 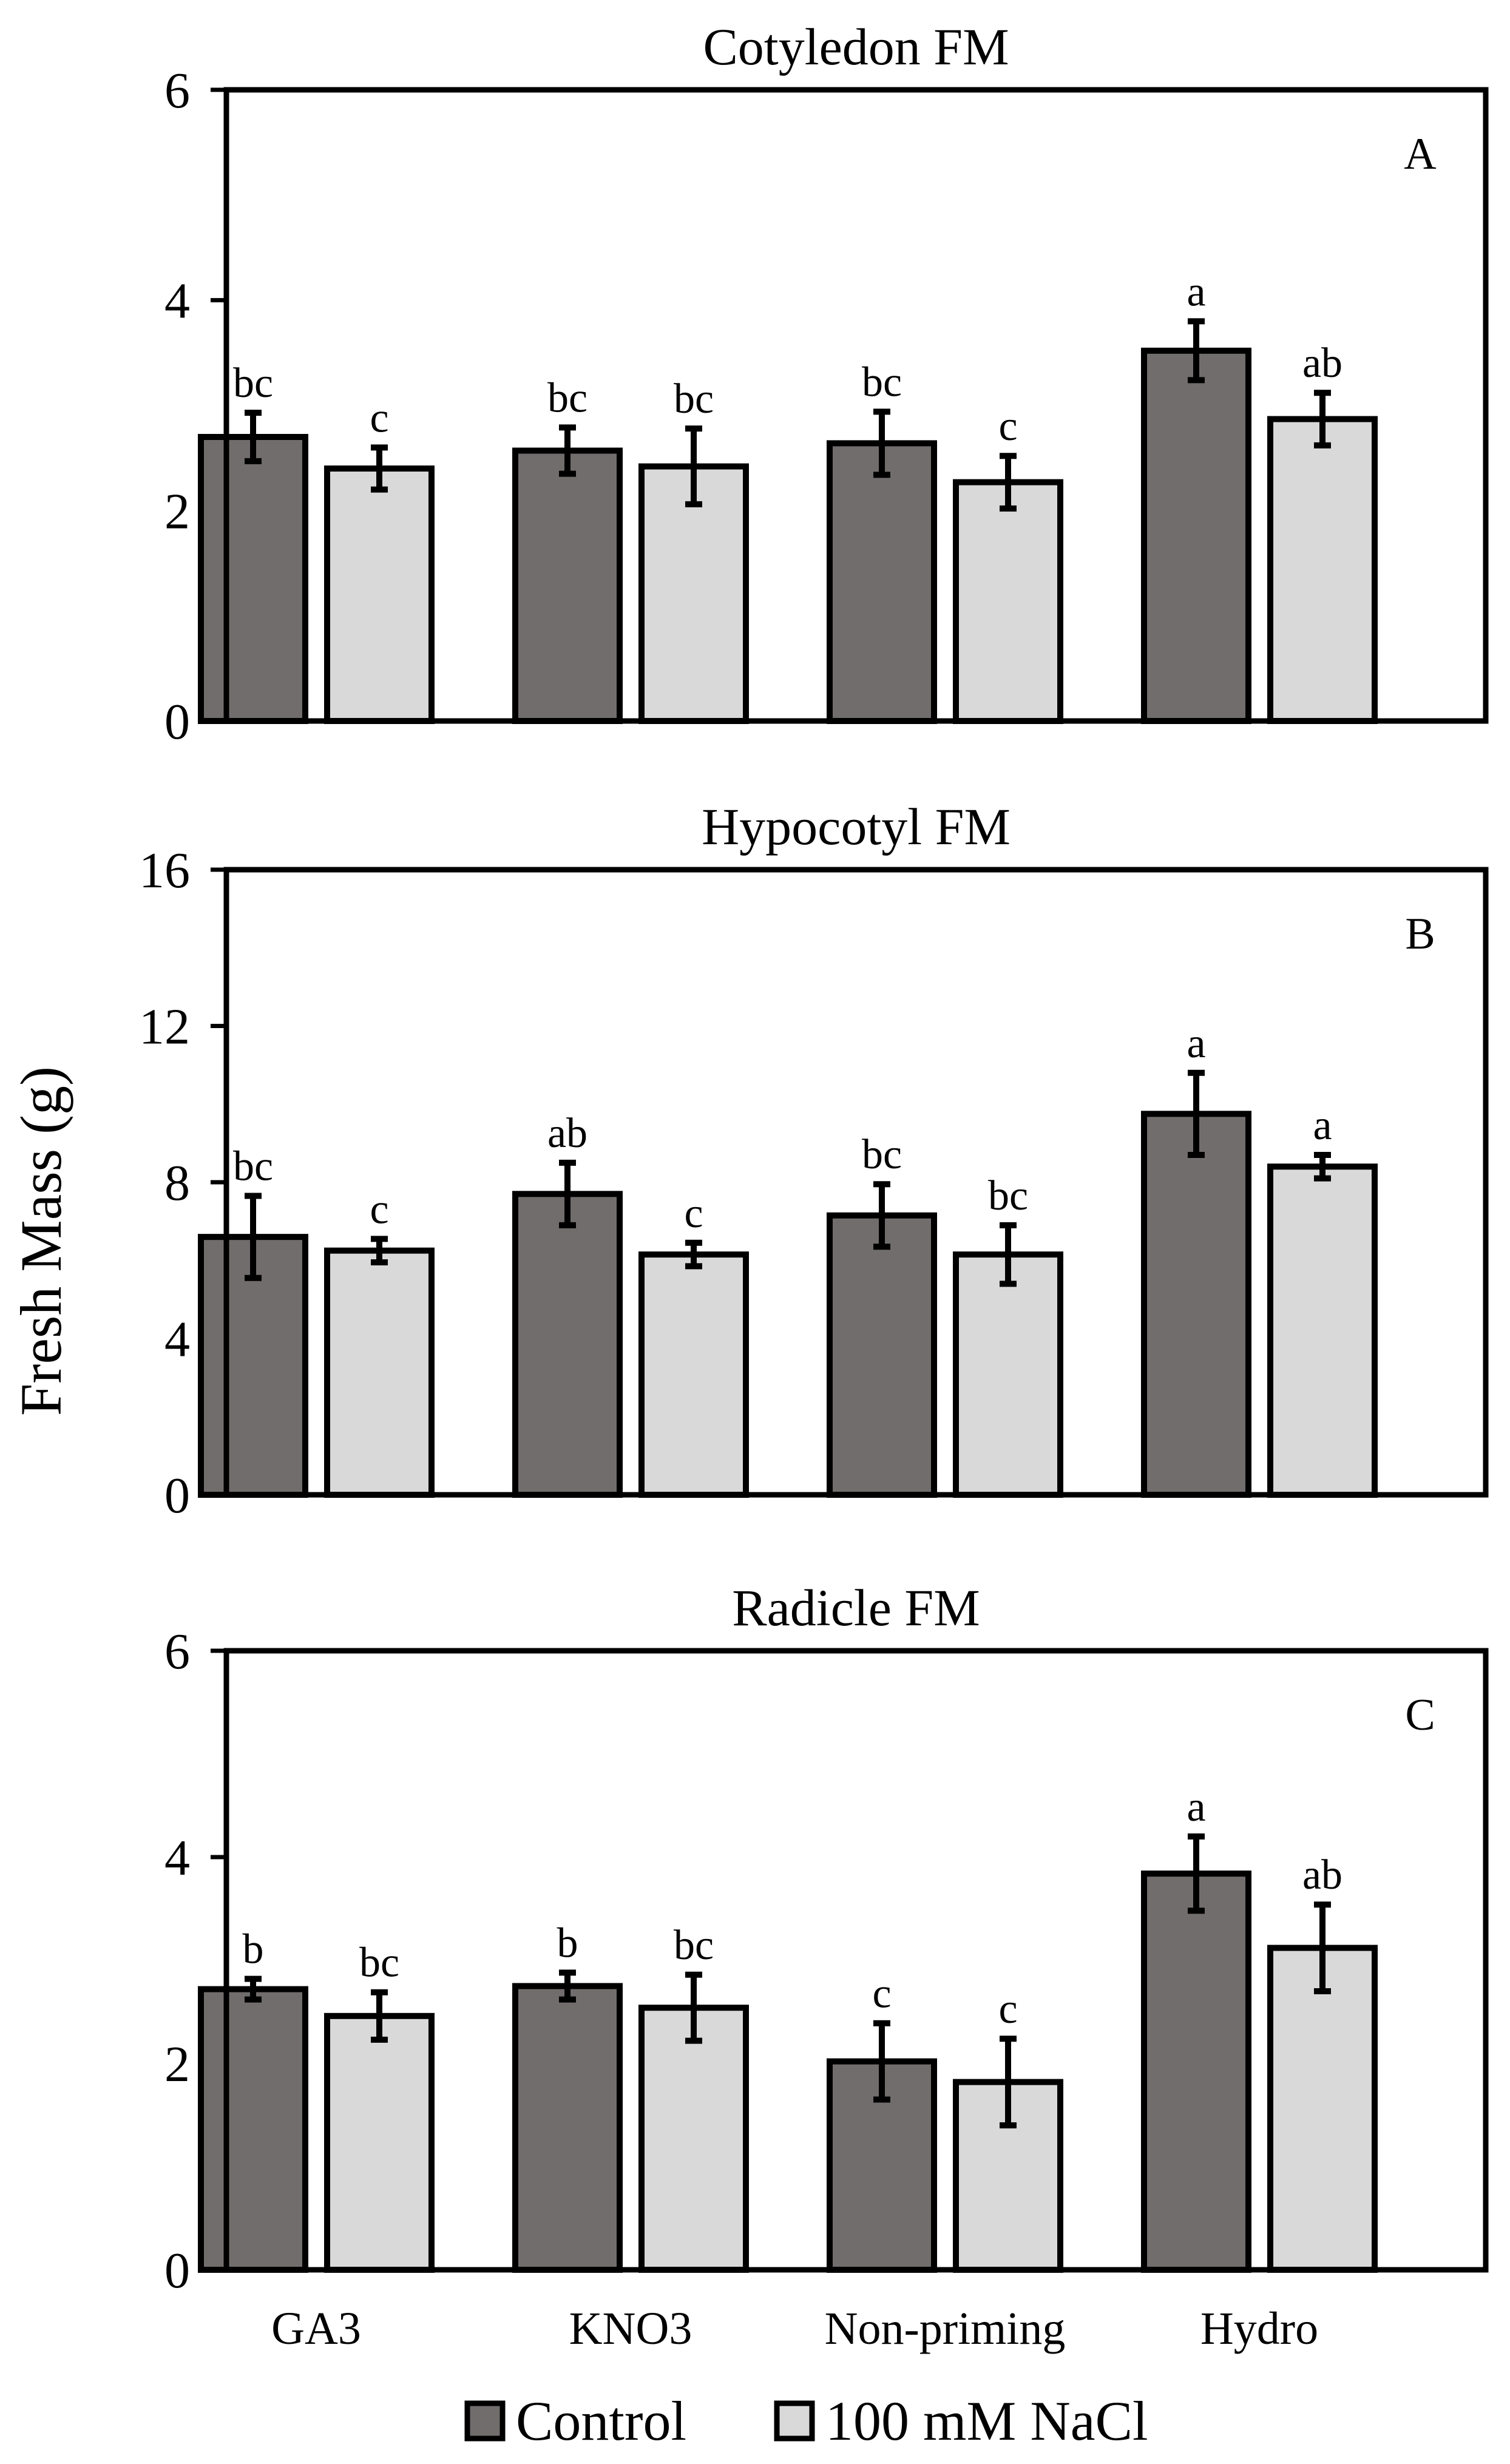 I want to click on legend-swatch-nacl, so click(x=794, y=2421).